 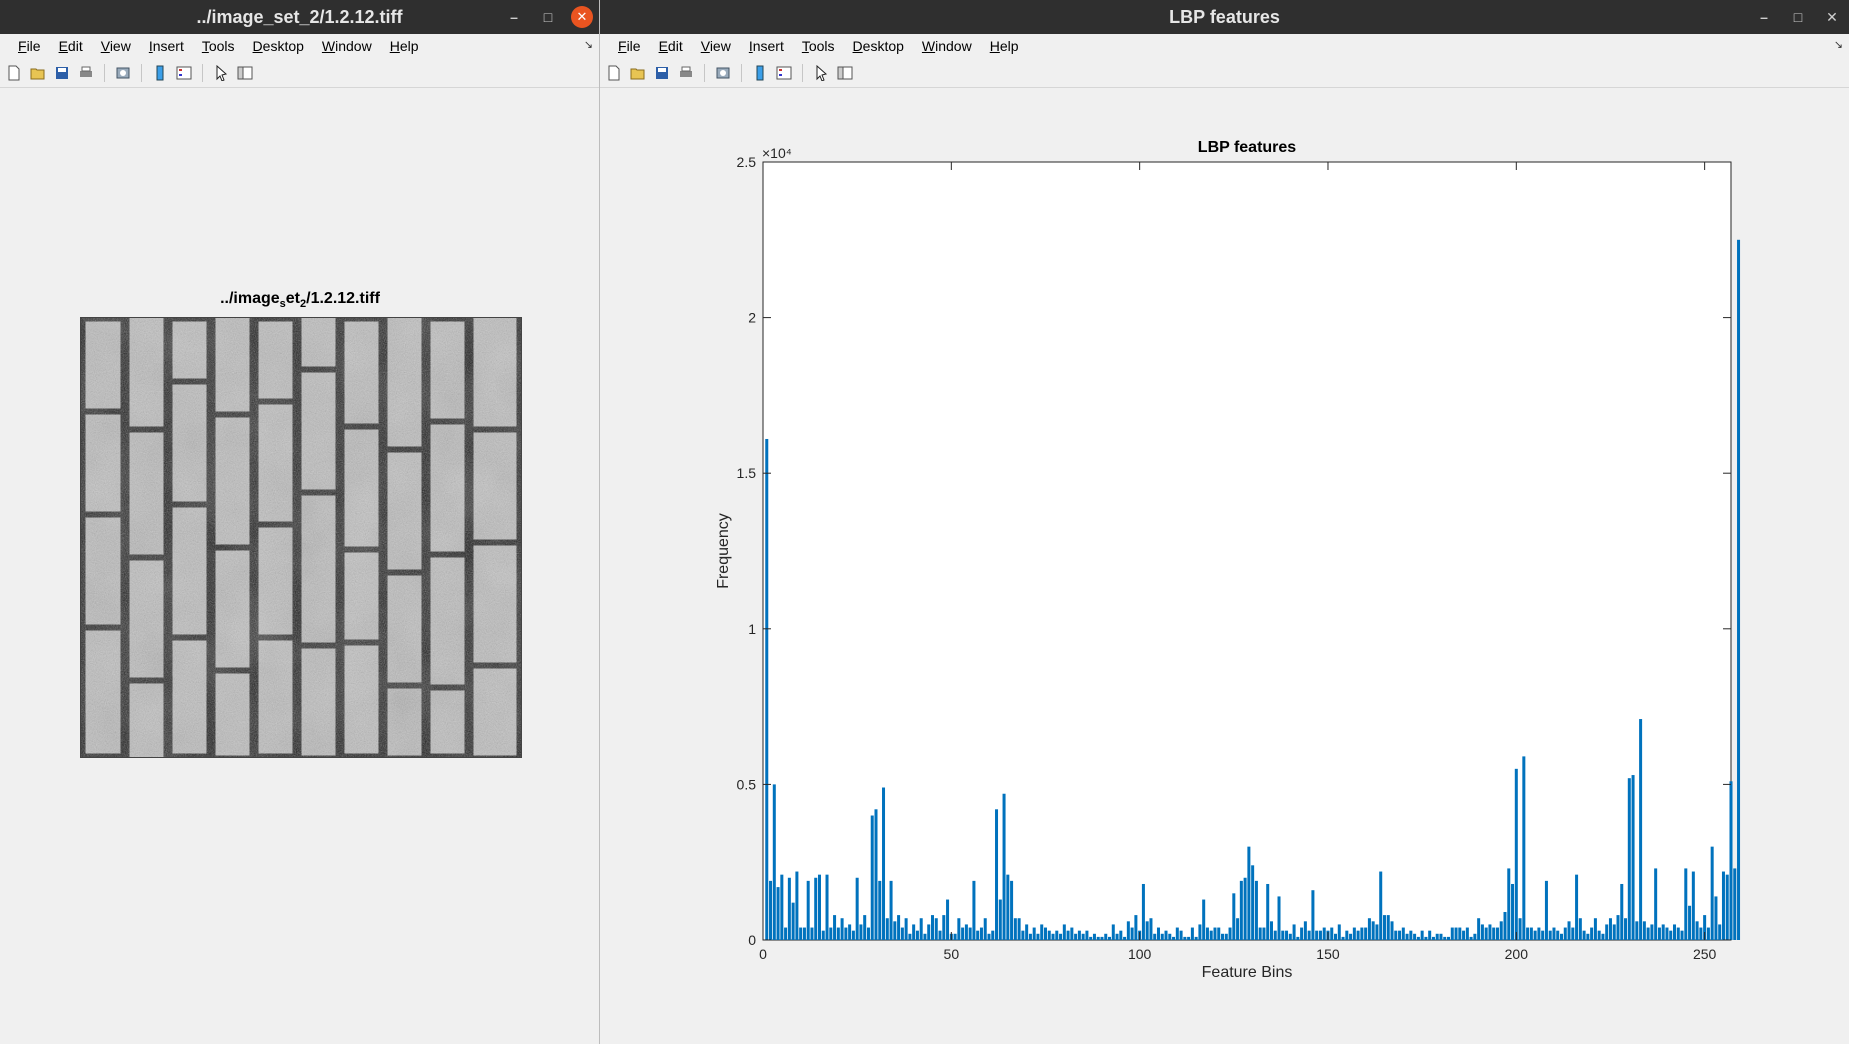 What do you see at coordinates (1705, 954) in the screenshot?
I see `x-tick-label: 250` at bounding box center [1705, 954].